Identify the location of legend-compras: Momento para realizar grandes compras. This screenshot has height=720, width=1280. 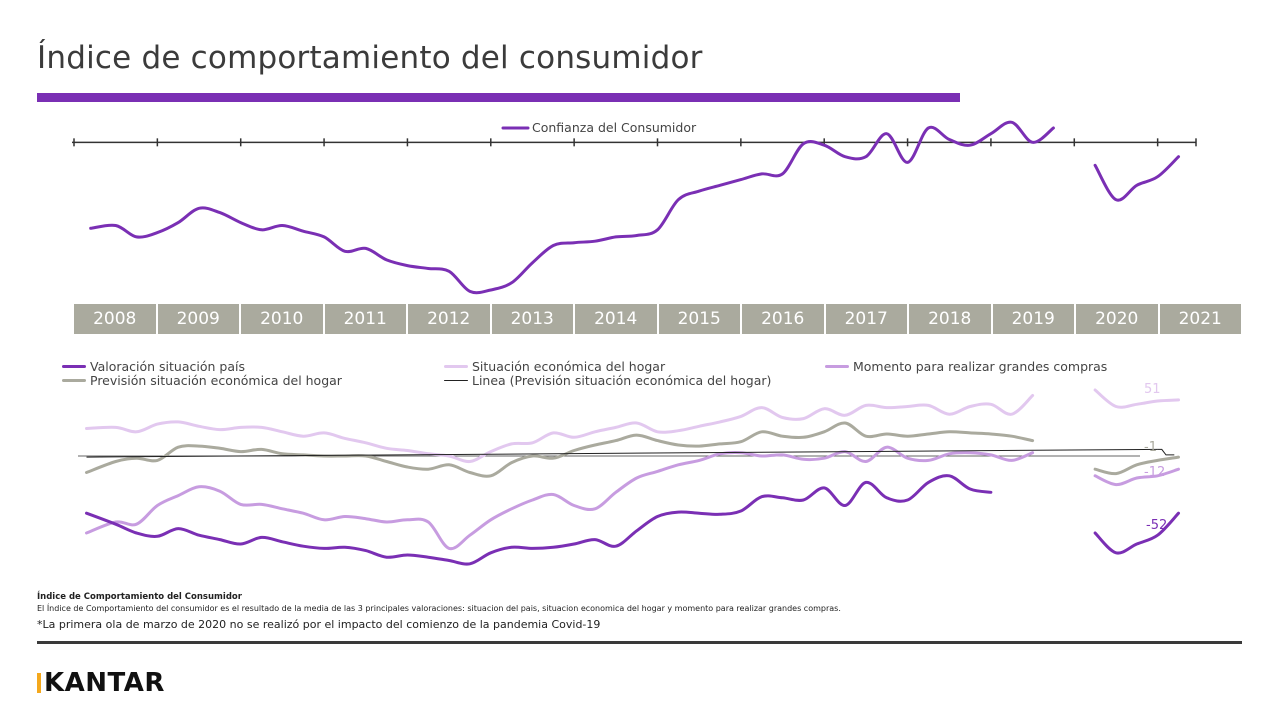
(966, 366).